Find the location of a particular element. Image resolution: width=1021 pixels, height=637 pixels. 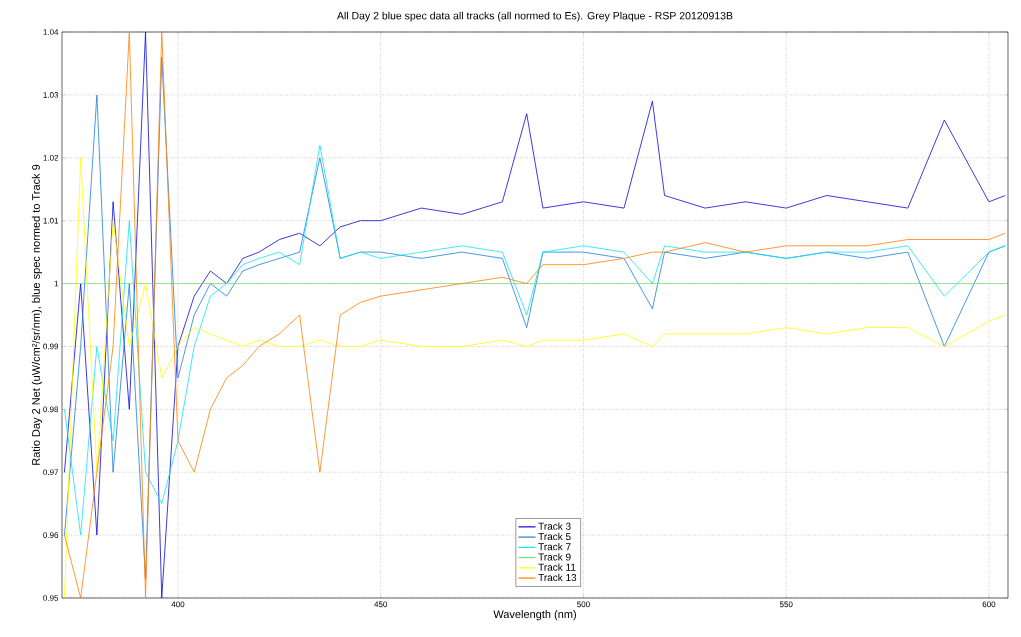

y-tick-label: 0.96 is located at coordinates (51, 535).